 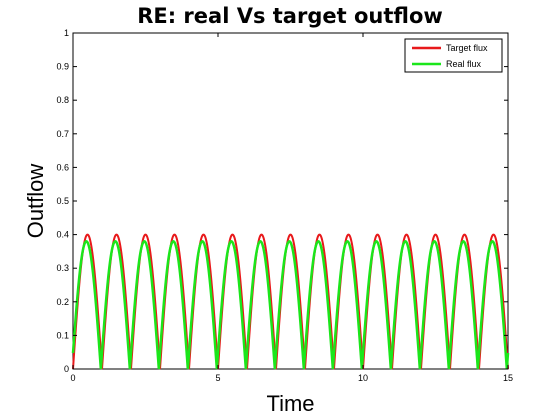 What do you see at coordinates (62, 235) in the screenshot?
I see `y-tick-label: 0.4` at bounding box center [62, 235].